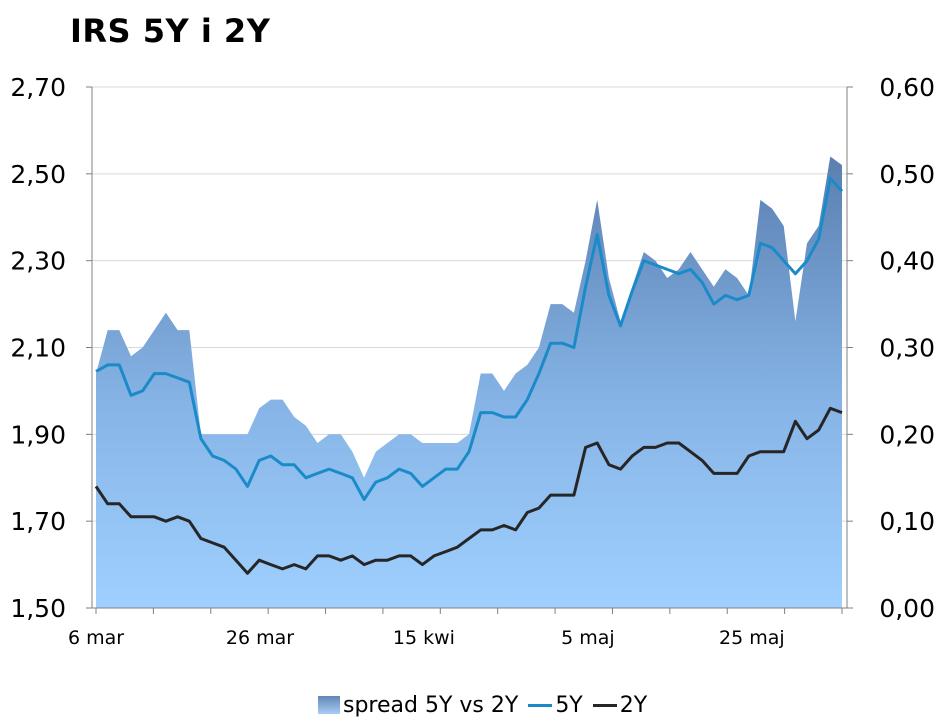 The width and height of the screenshot is (948, 727). What do you see at coordinates (633, 705) in the screenshot?
I see `legend-label-2y: 2Y` at bounding box center [633, 705].